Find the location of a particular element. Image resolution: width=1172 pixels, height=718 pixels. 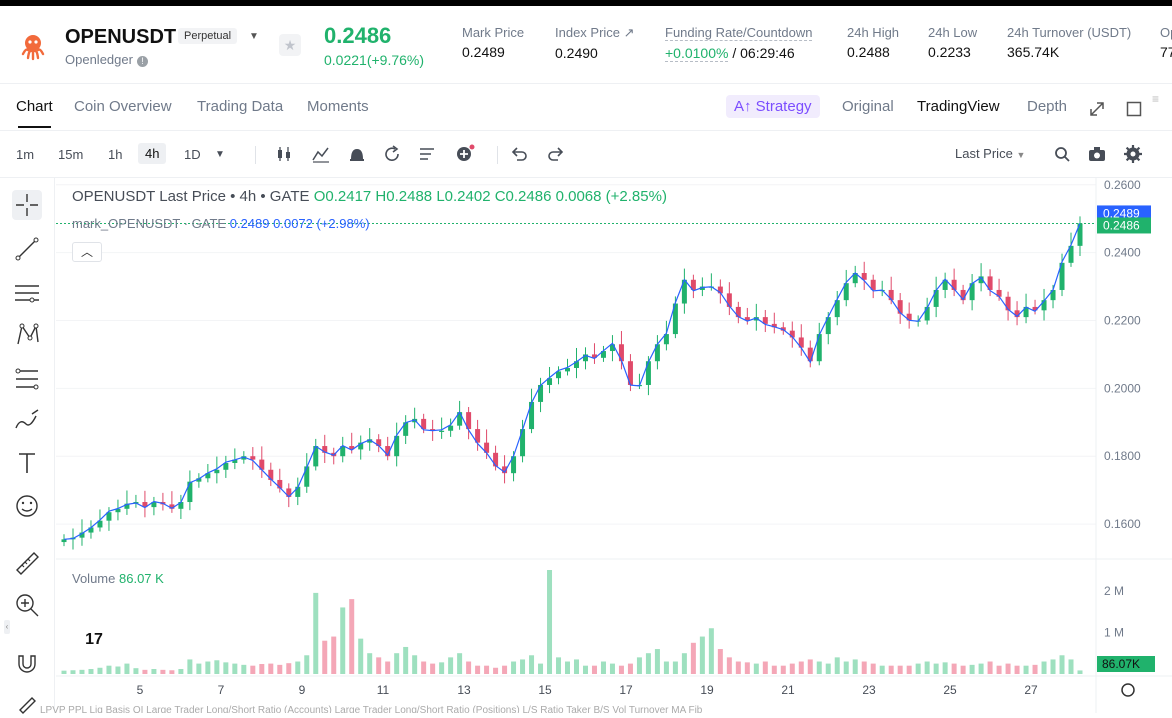

horizontal-lines-icon is located at coordinates (27, 293).